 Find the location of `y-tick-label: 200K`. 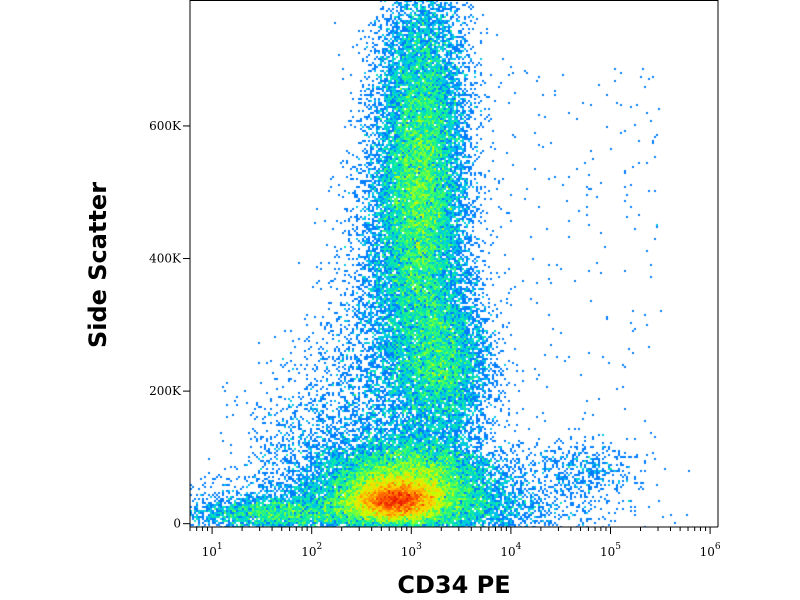

y-tick-label: 200K is located at coordinates (165, 391).